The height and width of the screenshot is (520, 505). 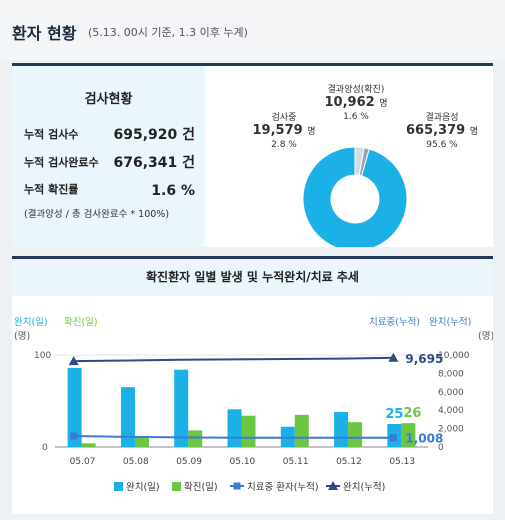 I want to click on legend-label: 완치(누적), so click(x=364, y=487).